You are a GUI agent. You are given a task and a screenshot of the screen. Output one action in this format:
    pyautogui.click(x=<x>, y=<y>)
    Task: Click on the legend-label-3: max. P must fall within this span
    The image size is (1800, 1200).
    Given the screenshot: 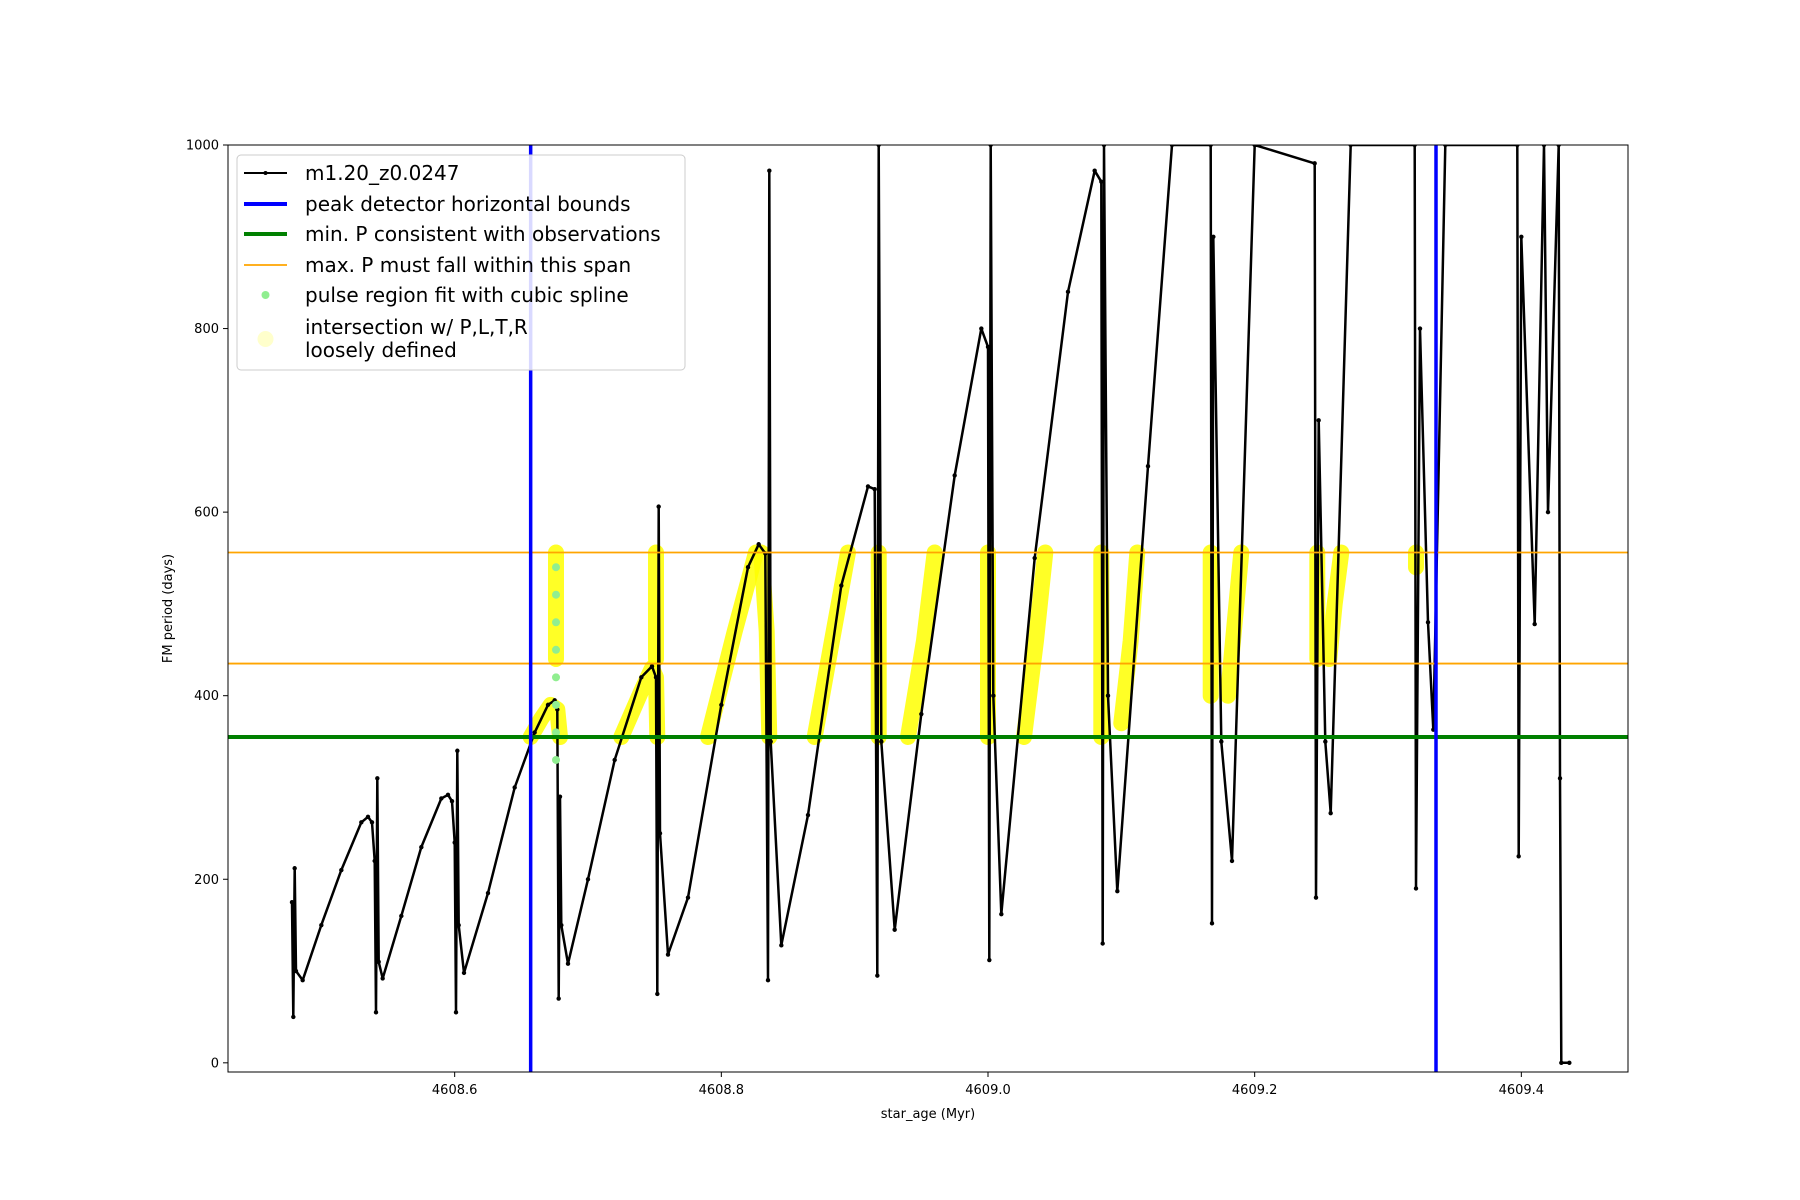 What is the action you would take?
    pyautogui.click(x=468, y=265)
    